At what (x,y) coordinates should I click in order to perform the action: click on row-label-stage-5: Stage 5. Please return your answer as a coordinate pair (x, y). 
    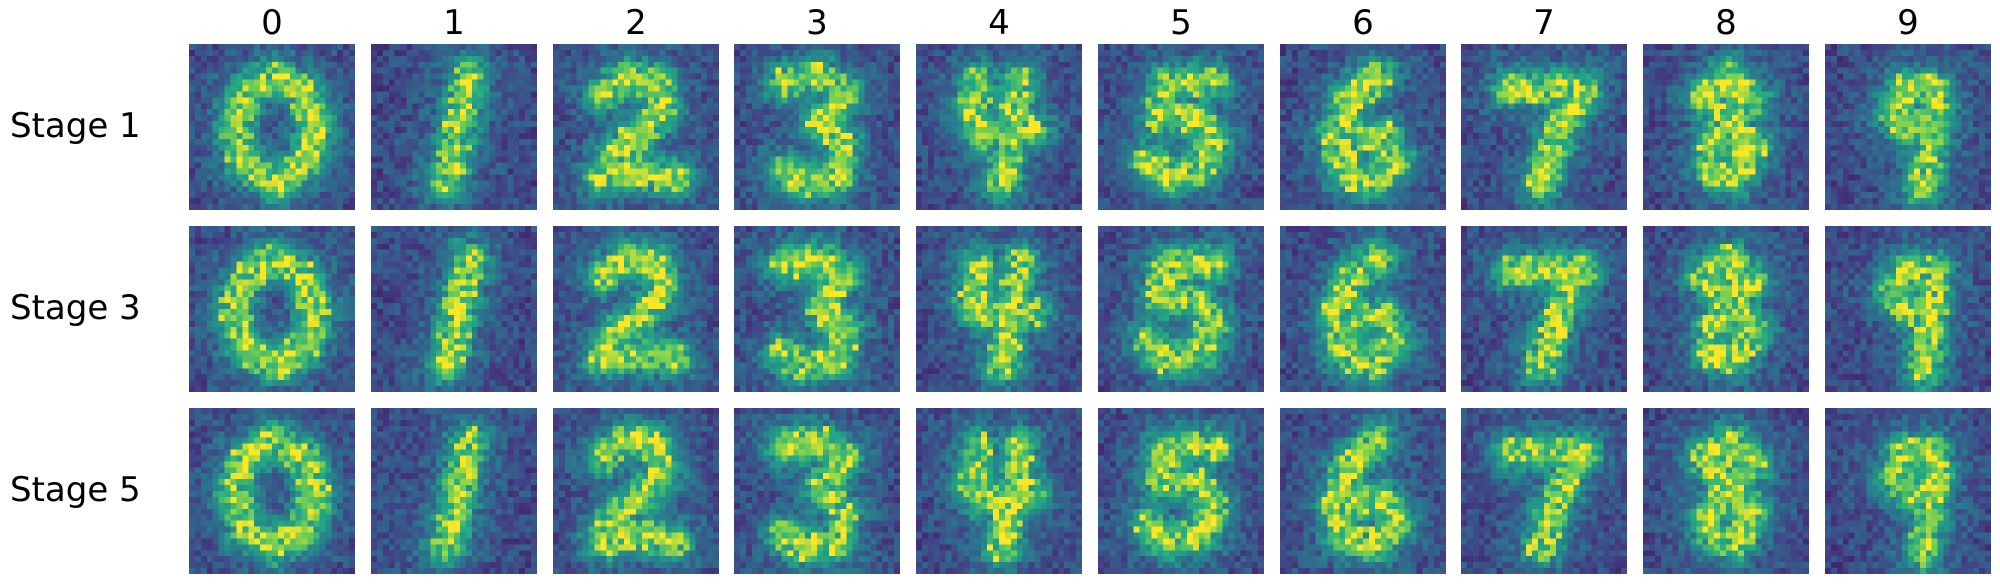
    Looking at the image, I should click on (75, 490).